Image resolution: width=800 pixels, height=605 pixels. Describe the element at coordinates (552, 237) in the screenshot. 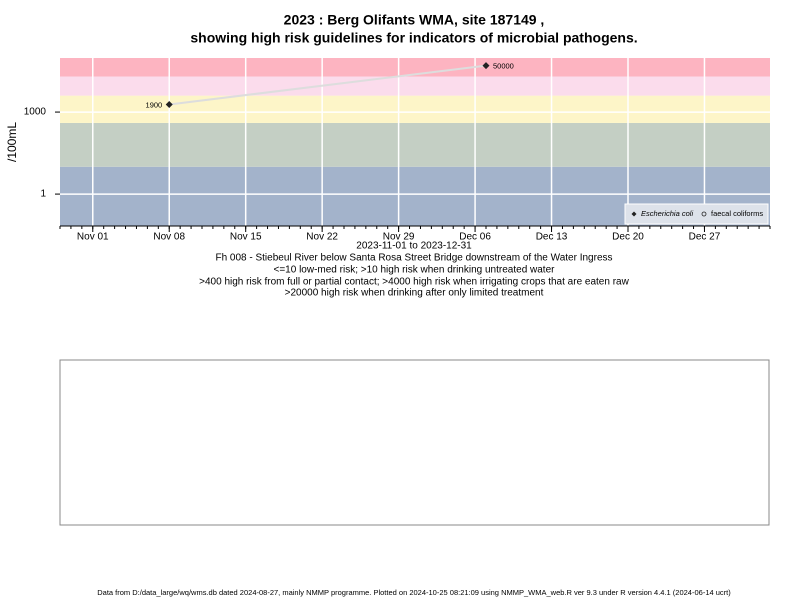

I see `x-tick-label: Dec 13` at that location.